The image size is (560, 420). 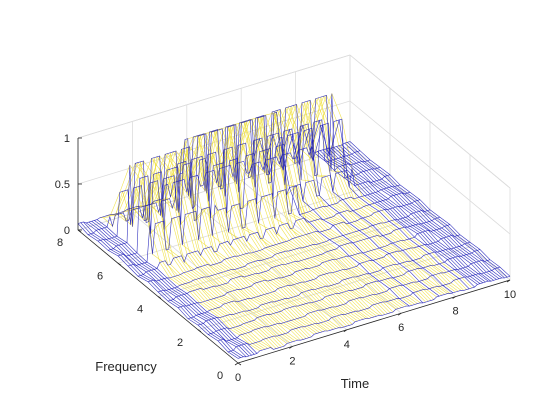 What do you see at coordinates (100, 276) in the screenshot?
I see `y-tick-label: 6` at bounding box center [100, 276].